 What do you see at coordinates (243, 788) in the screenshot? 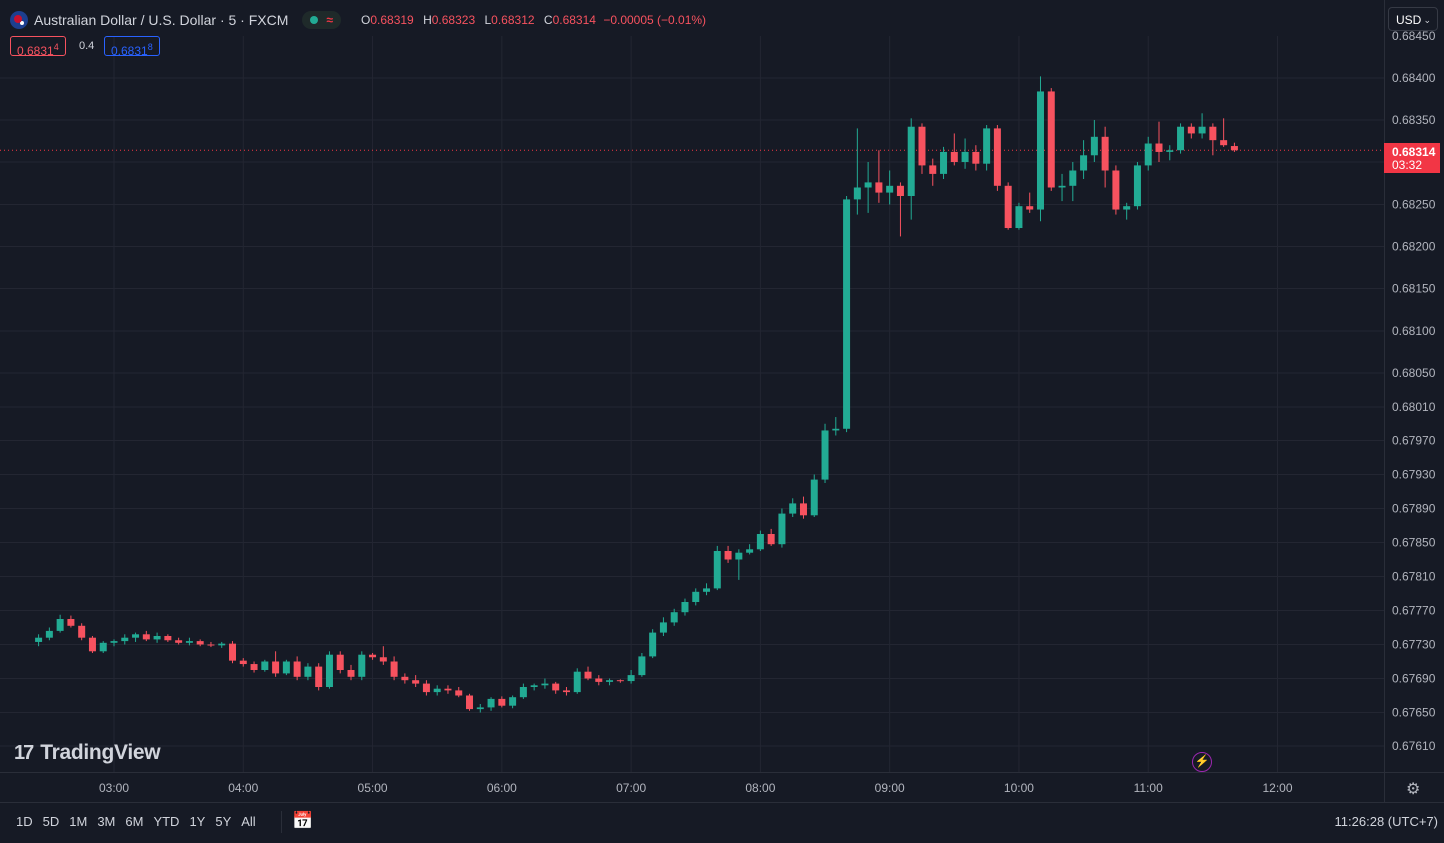
I see `x-tick-label: 04:00` at bounding box center [243, 788].